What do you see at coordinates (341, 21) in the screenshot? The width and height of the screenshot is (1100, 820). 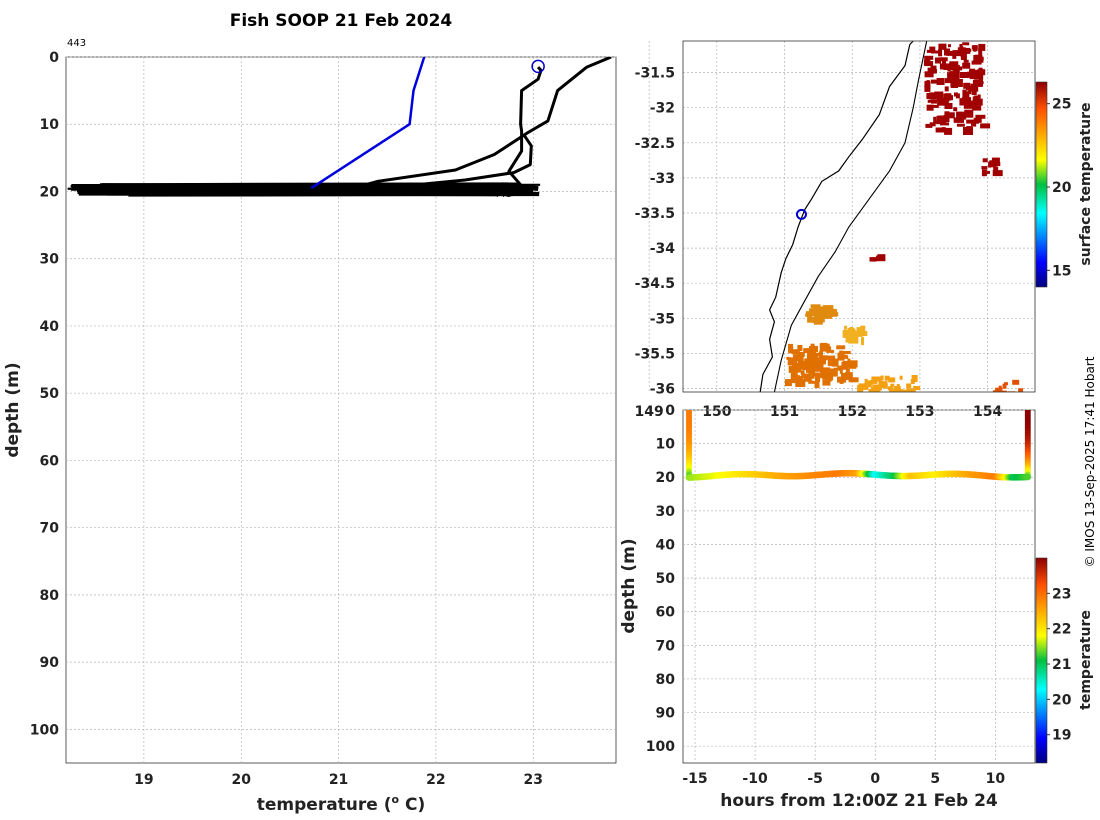 I see `figure-title: Fish SOOP 21 Feb 2024` at bounding box center [341, 21].